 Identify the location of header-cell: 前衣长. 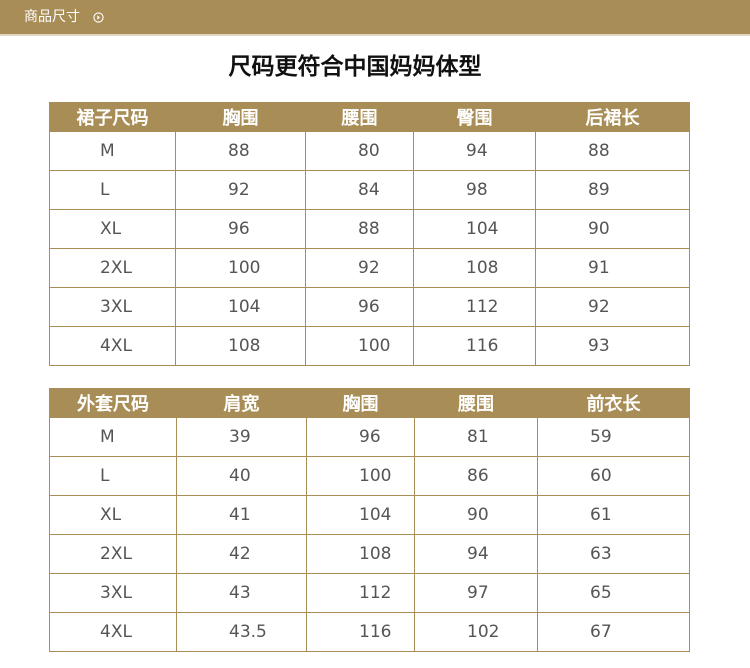
(613, 403).